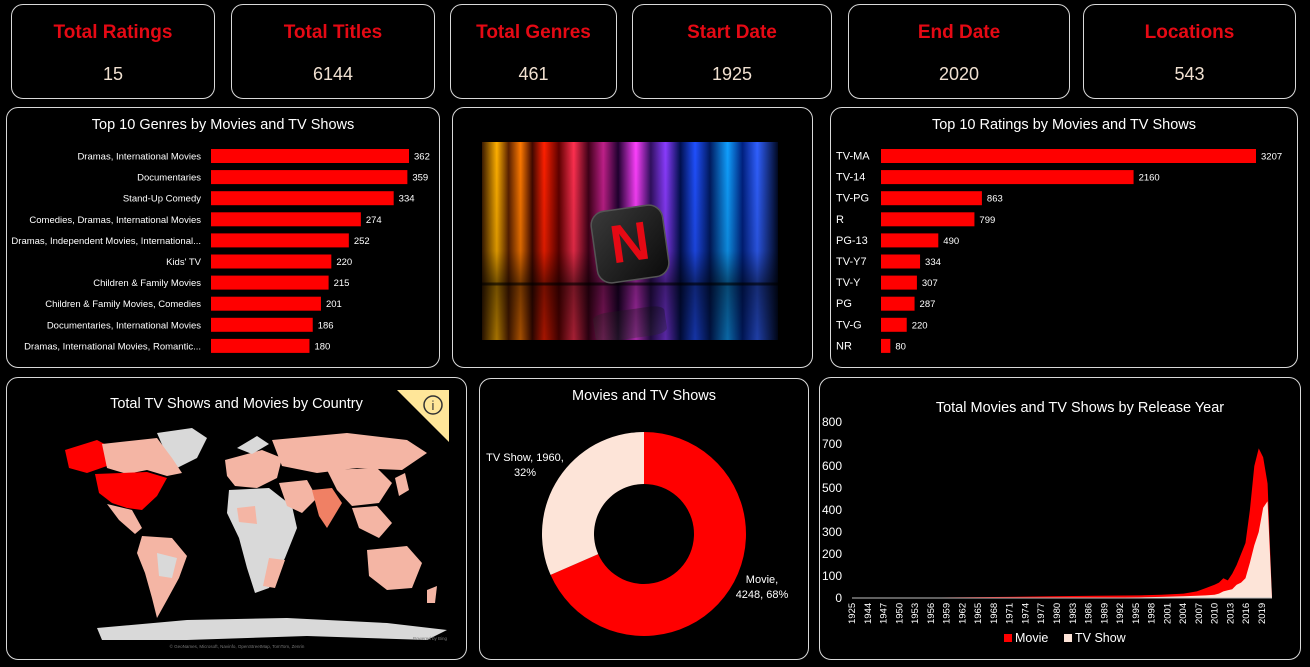 The height and width of the screenshot is (667, 1310). Describe the element at coordinates (644, 396) in the screenshot. I see `chart-title: Movies and TV Shows` at that location.